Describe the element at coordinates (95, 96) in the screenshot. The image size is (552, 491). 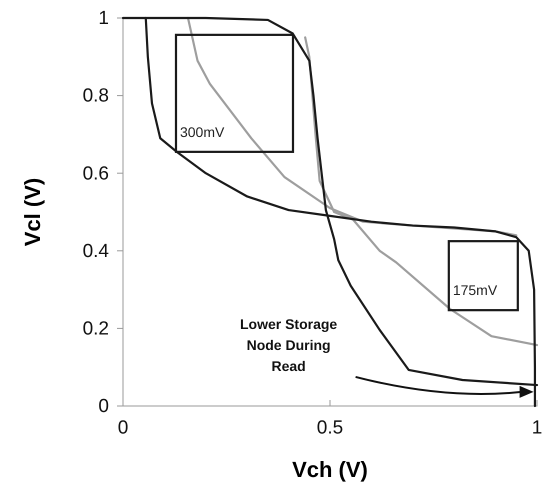
I see `y-tick-label: 0.8` at that location.